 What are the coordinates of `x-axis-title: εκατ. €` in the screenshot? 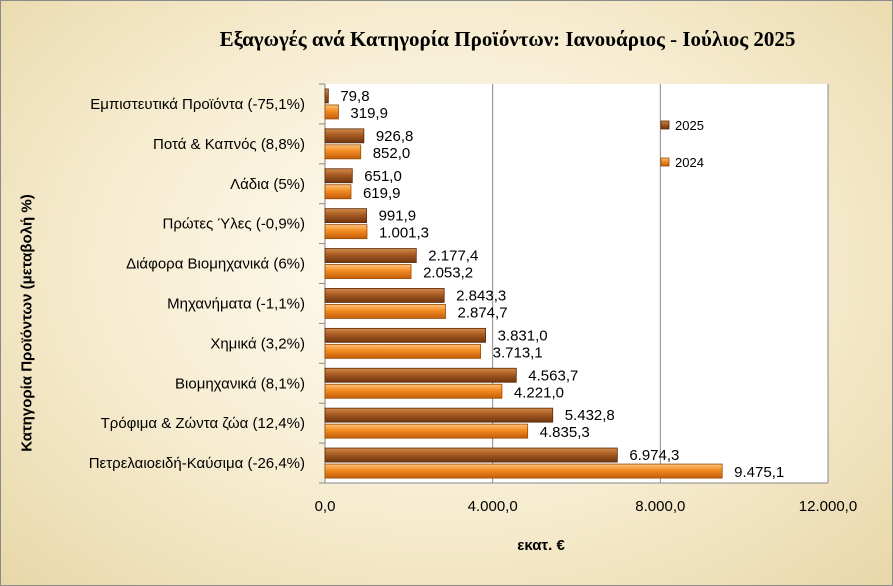 It's located at (541, 545).